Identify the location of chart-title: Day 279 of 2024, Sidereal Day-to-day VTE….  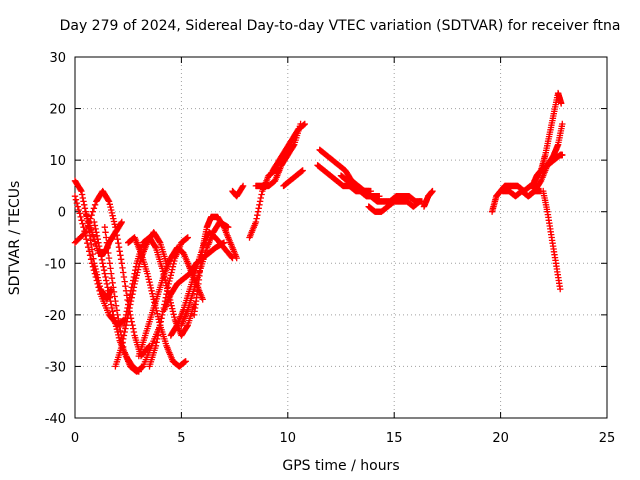
(340, 26).